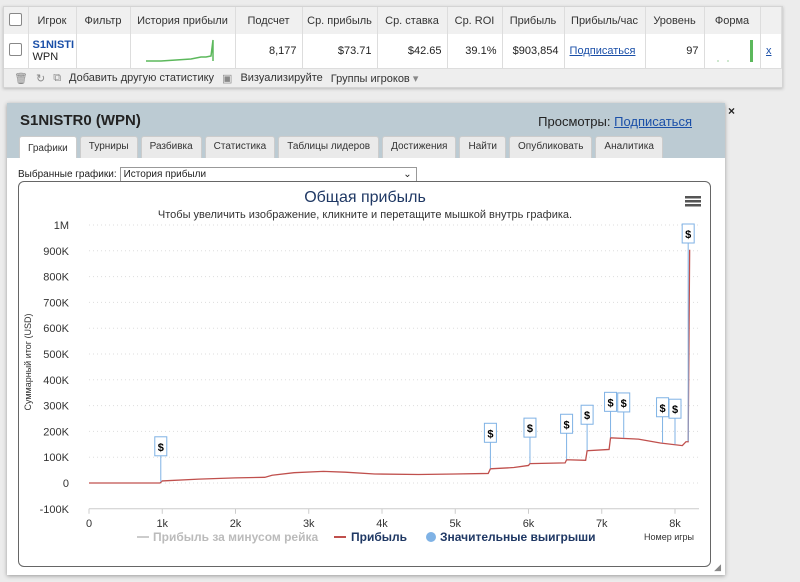 The image size is (800, 582). Describe the element at coordinates (675, 51) in the screenshot. I see `level-cell: 97` at that location.